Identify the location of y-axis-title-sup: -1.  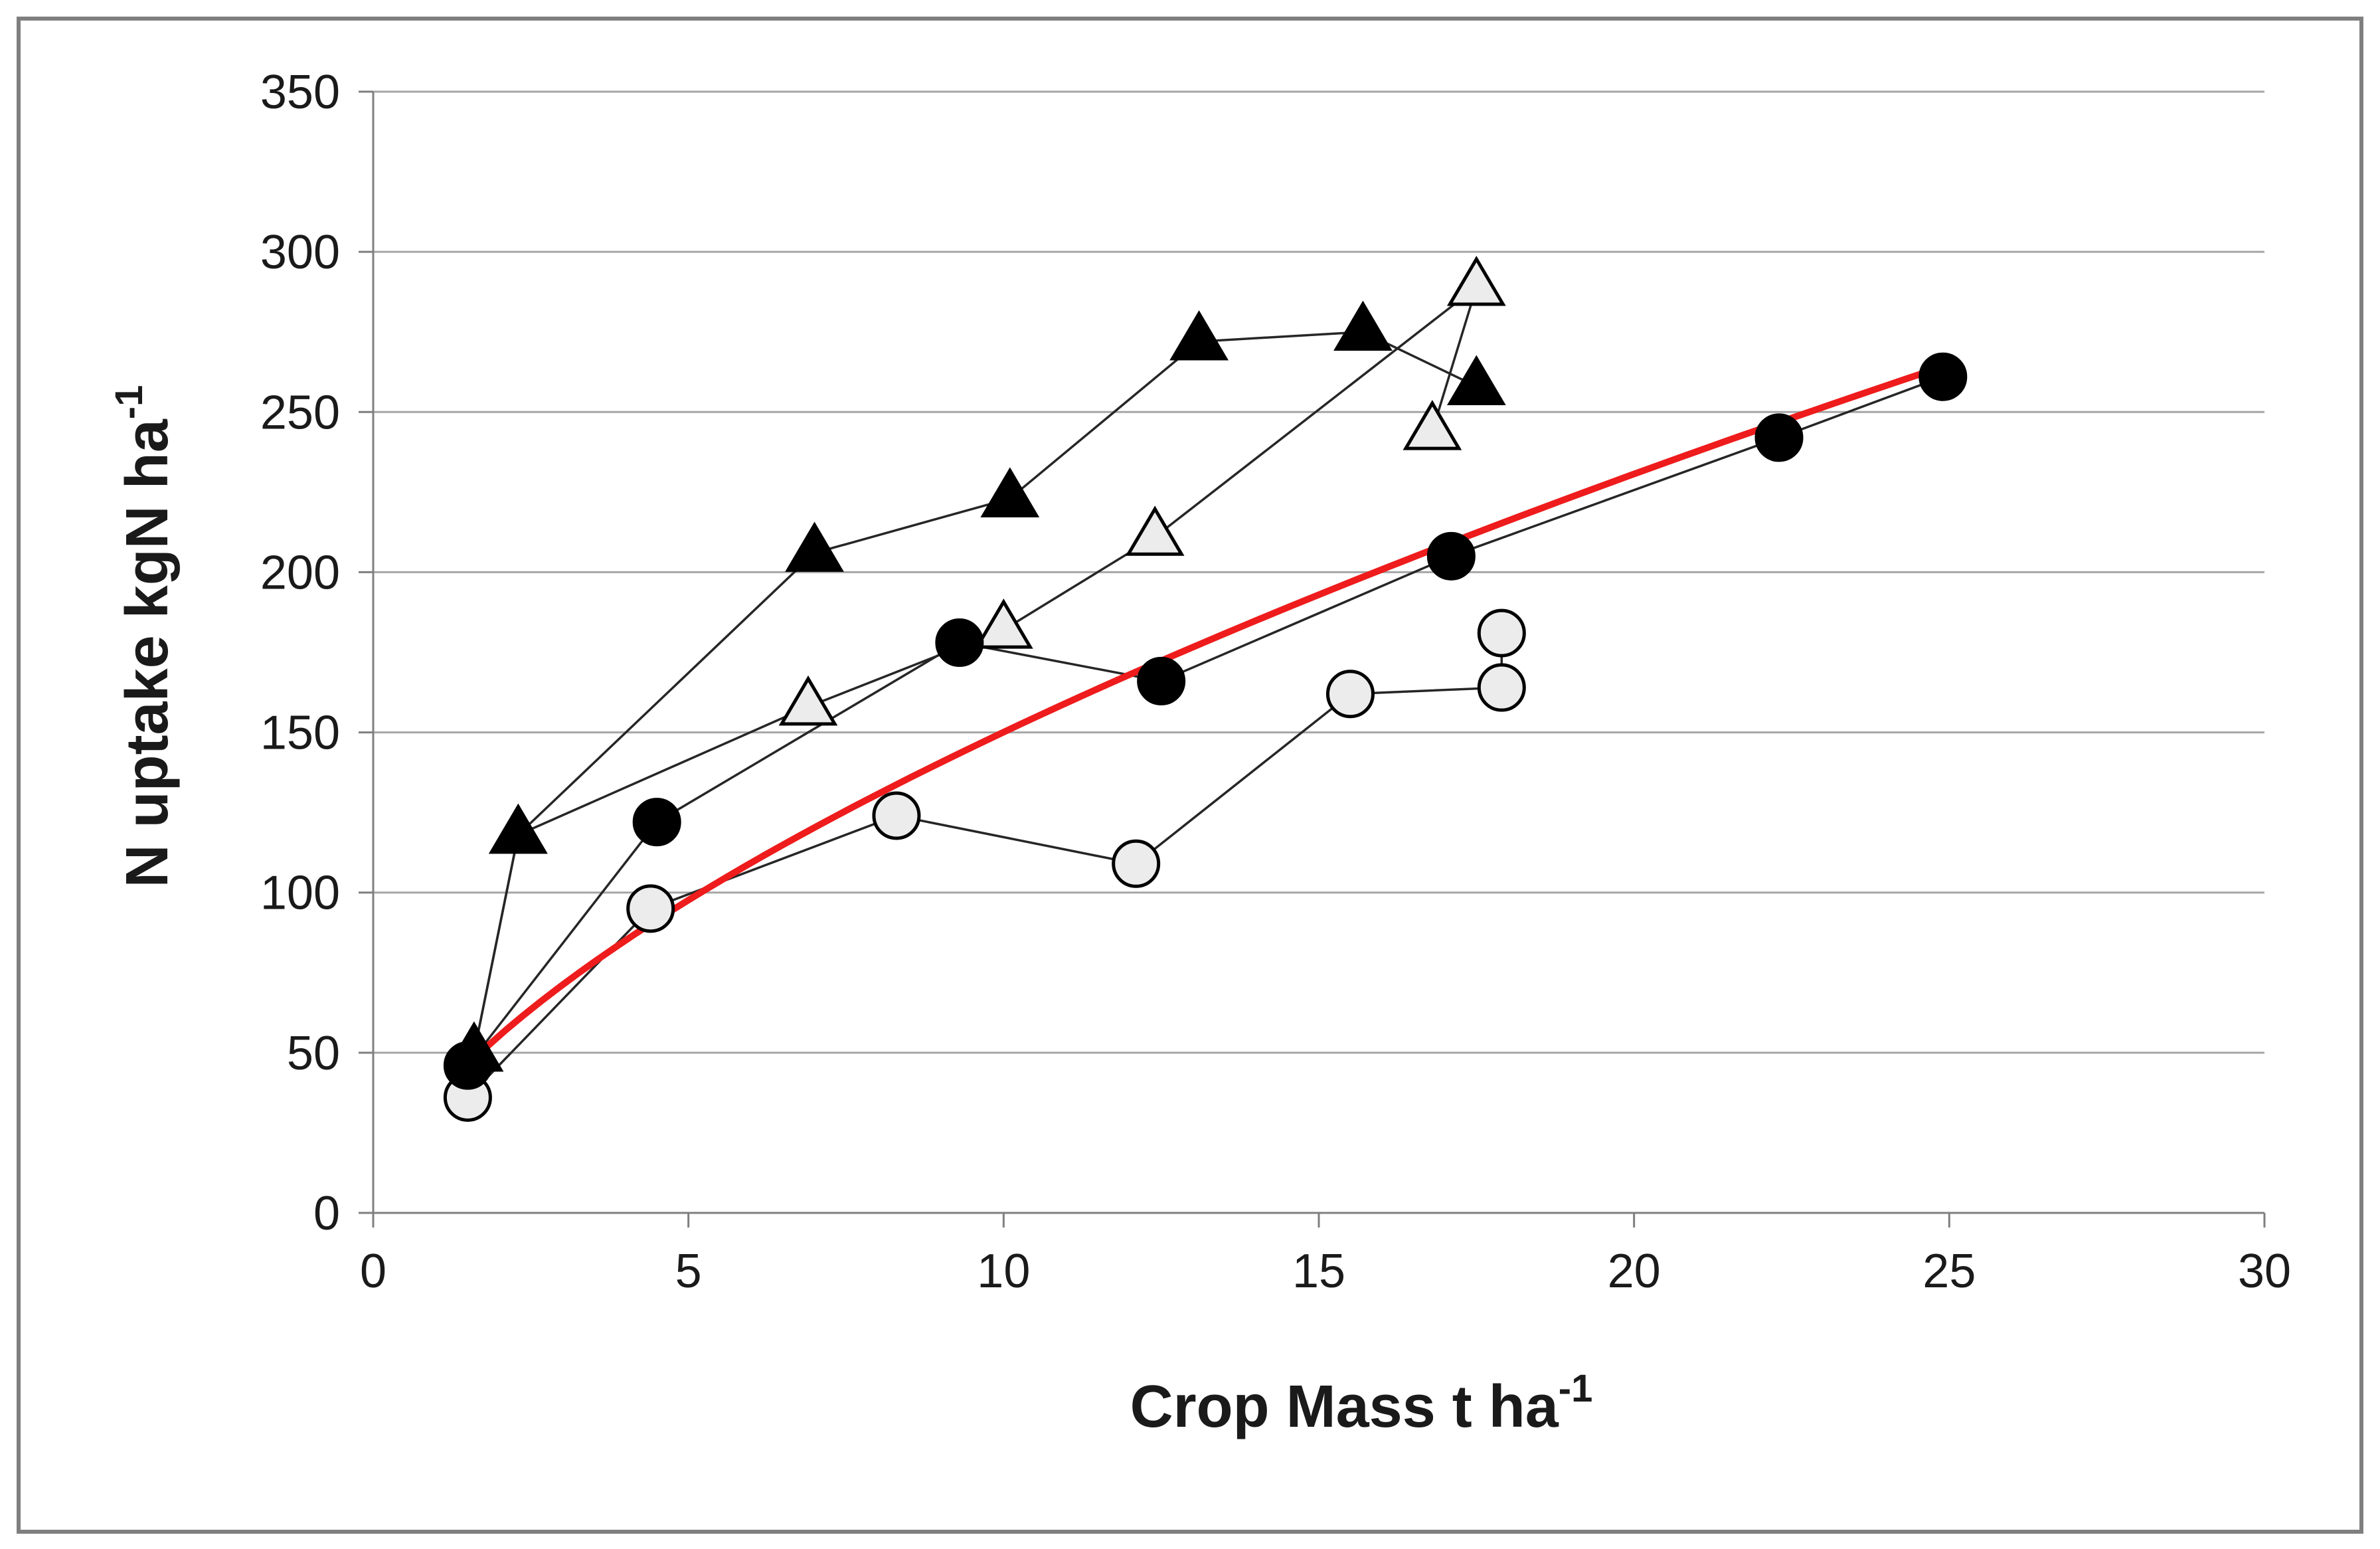
(129, 402).